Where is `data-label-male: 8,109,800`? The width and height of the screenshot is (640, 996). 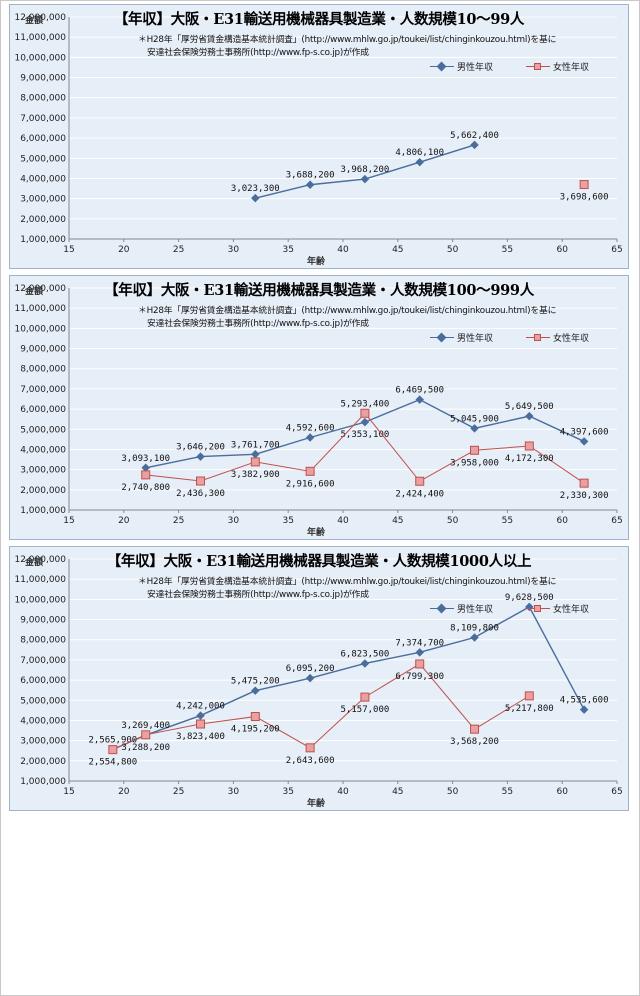
data-label-male: 8,109,800 is located at coordinates (474, 629).